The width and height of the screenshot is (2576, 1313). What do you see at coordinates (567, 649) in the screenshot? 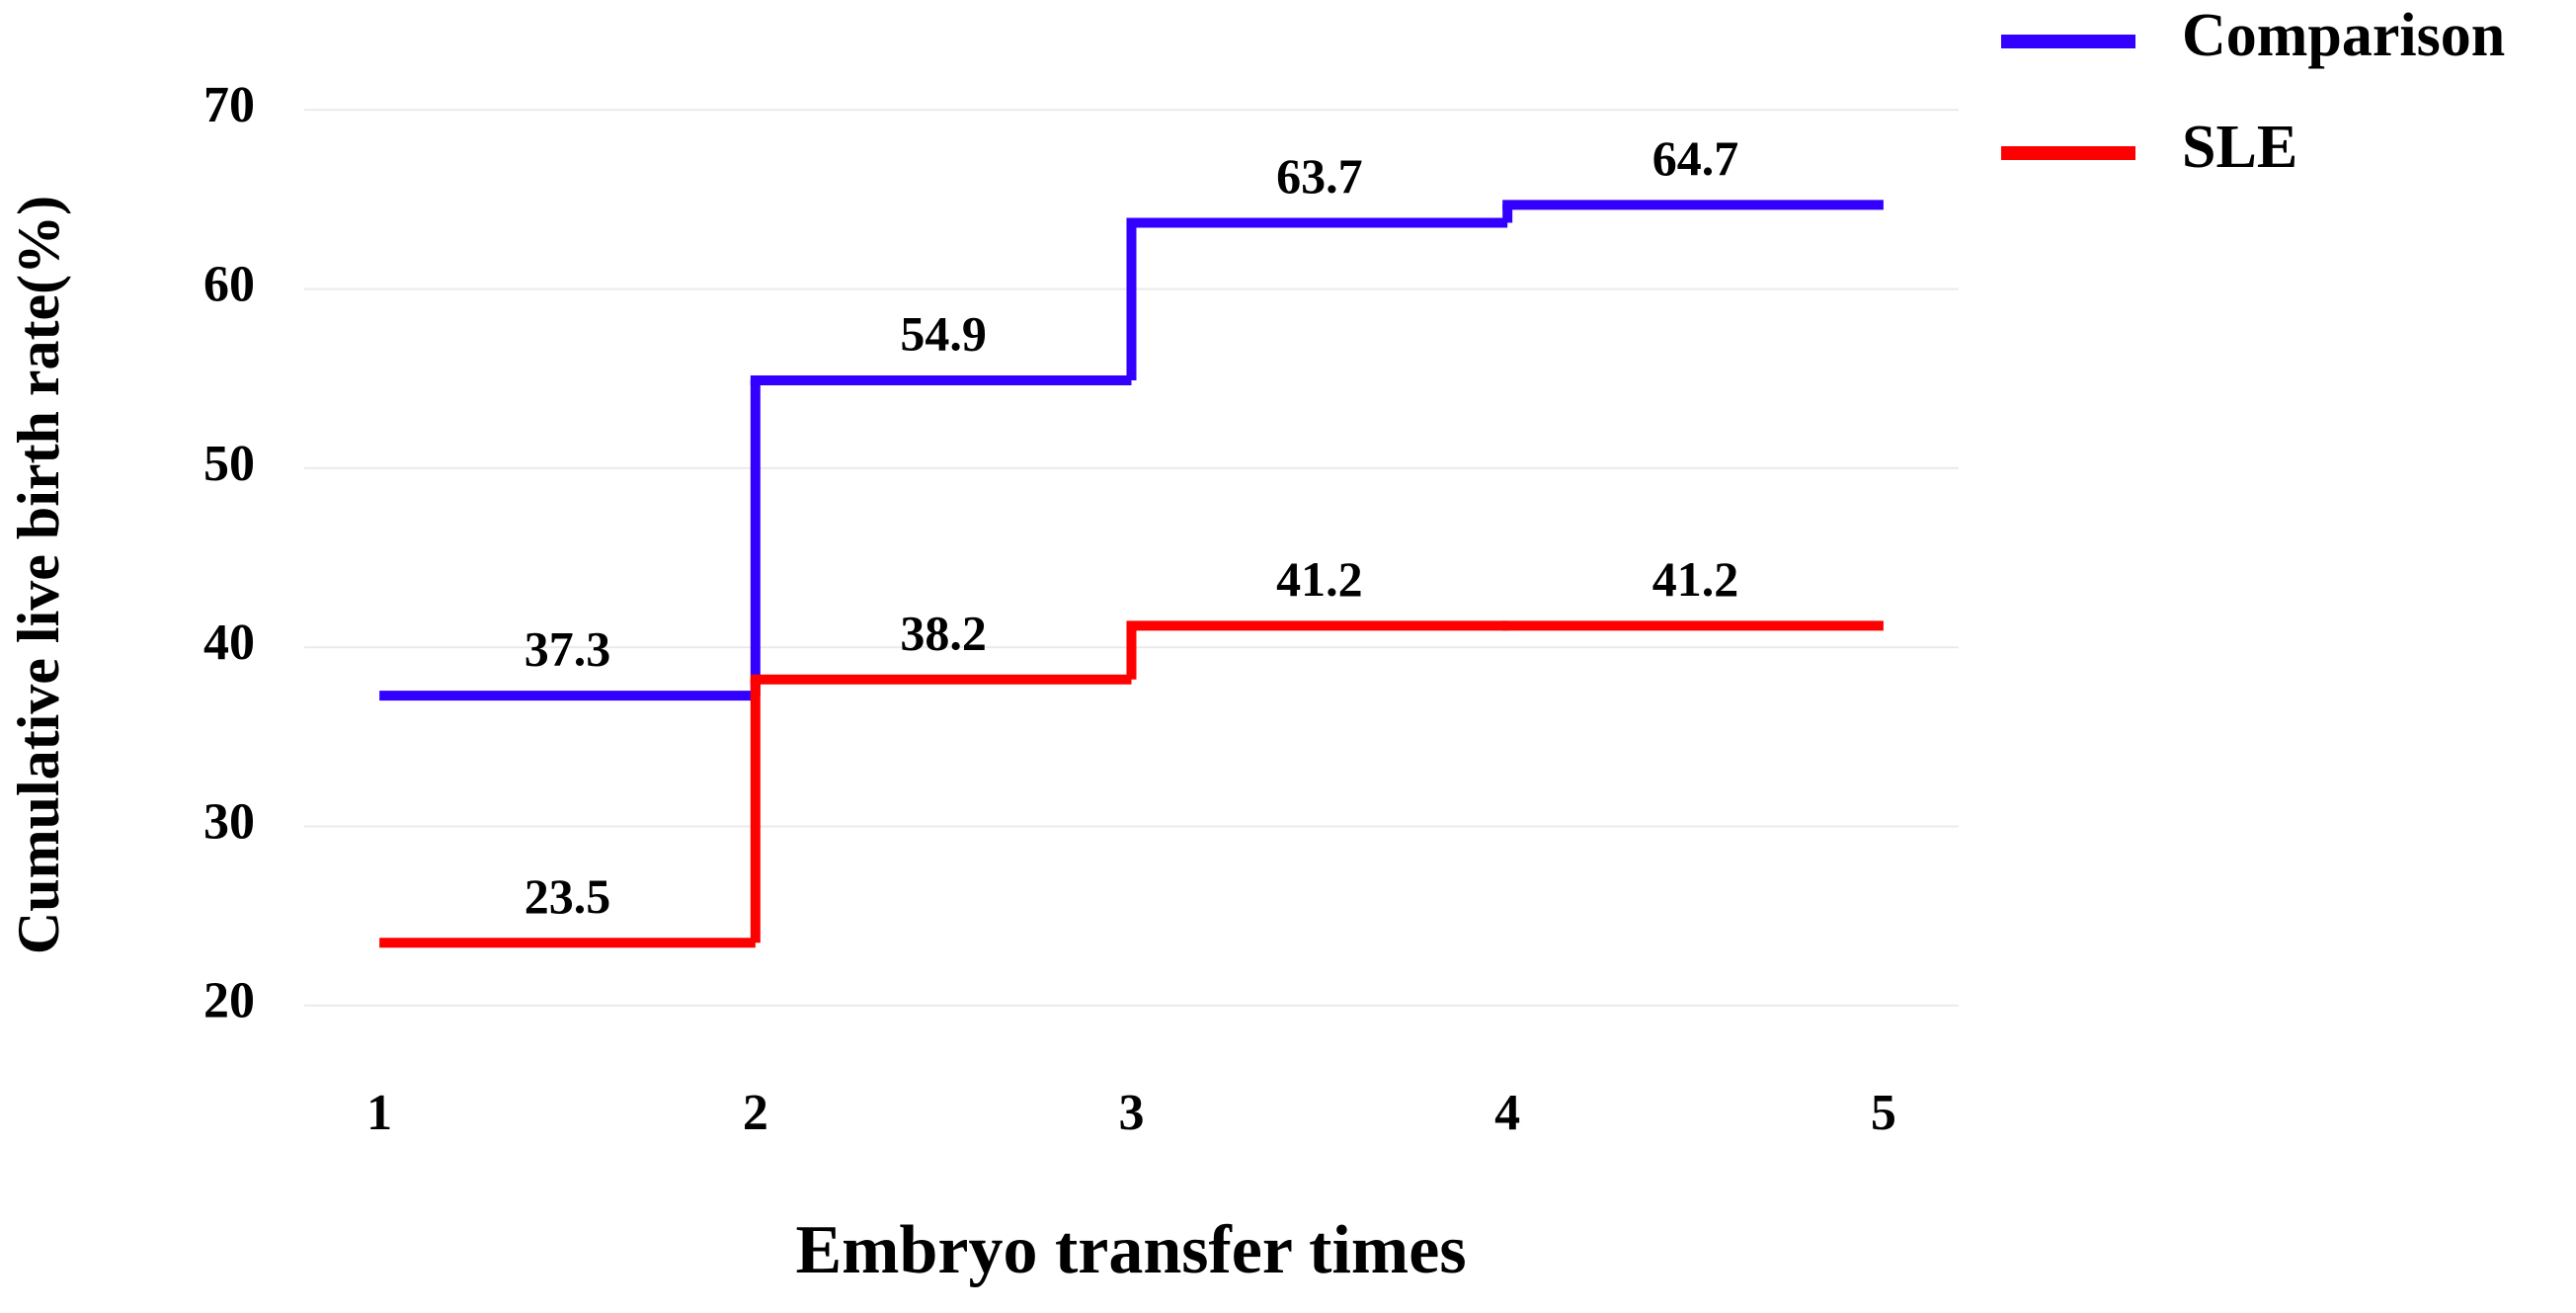
I see `data-label: 37.3` at bounding box center [567, 649].